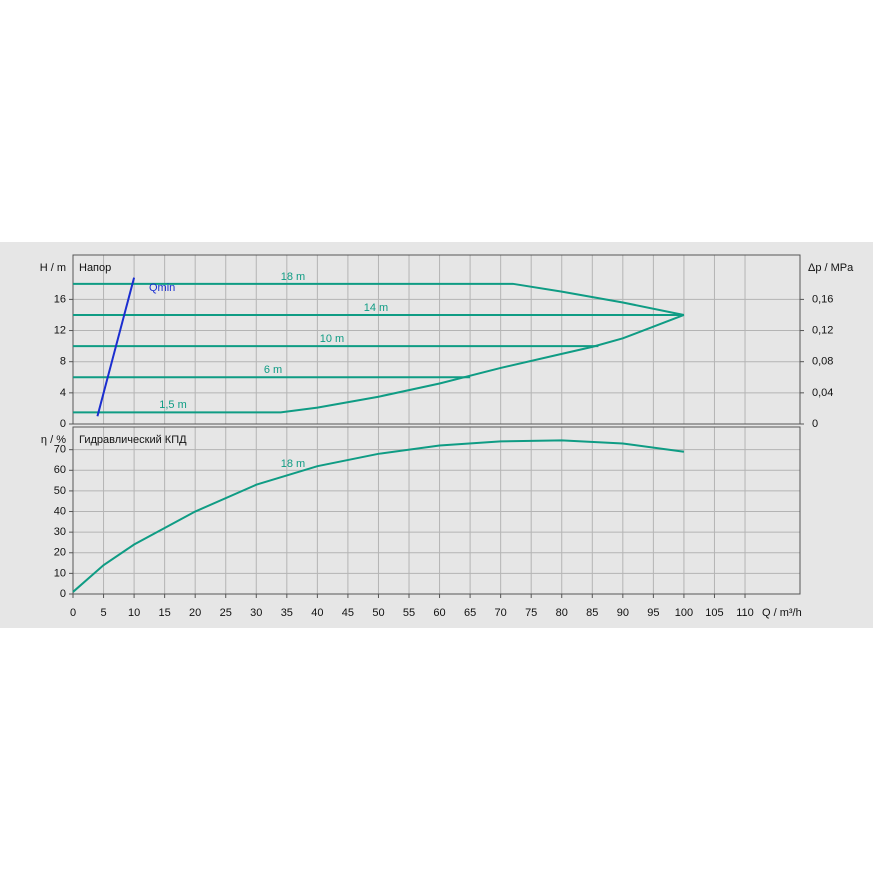  I want to click on x-tick-label: 25, so click(226, 613).